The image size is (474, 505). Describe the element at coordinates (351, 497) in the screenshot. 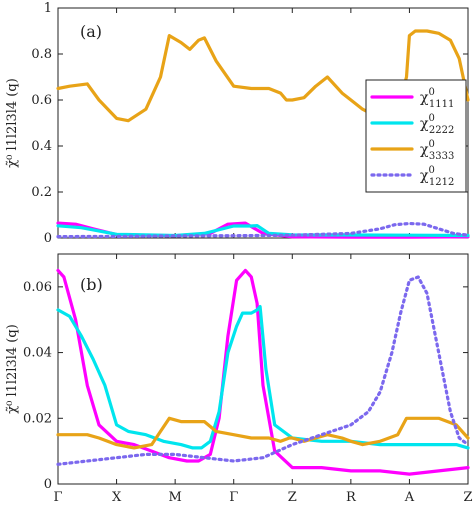

I see `x-tick-label: R` at that location.